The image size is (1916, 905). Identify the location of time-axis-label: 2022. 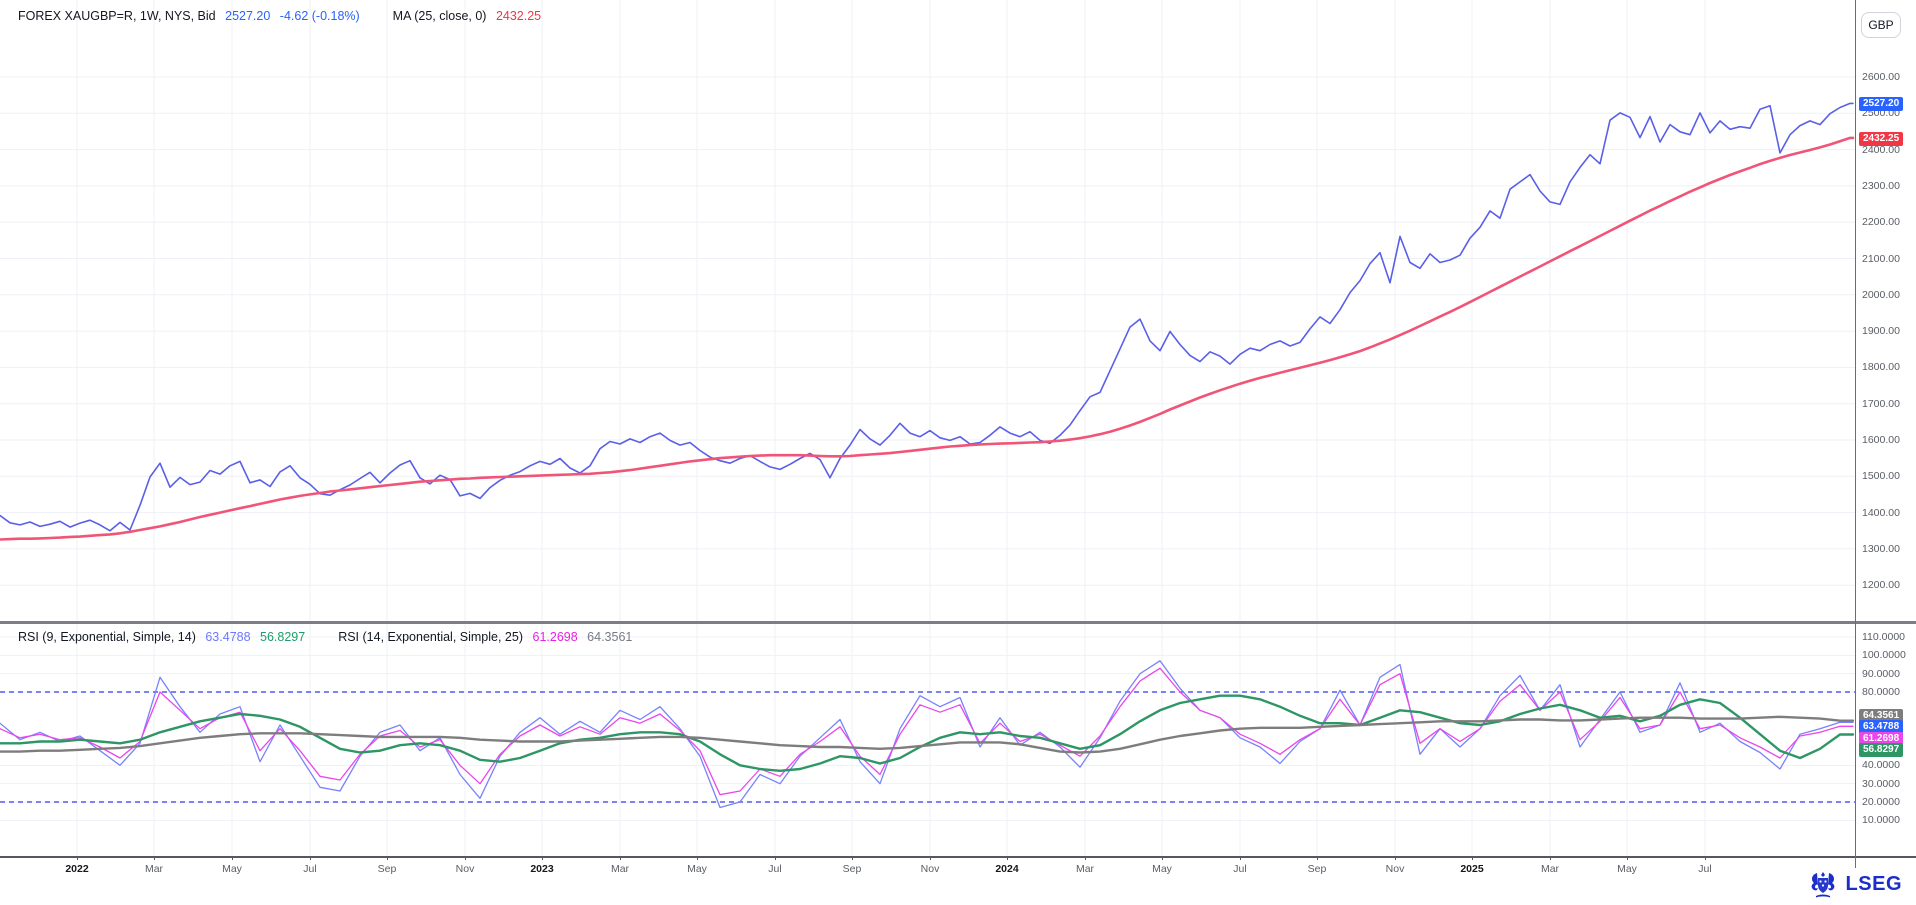
(77, 869).